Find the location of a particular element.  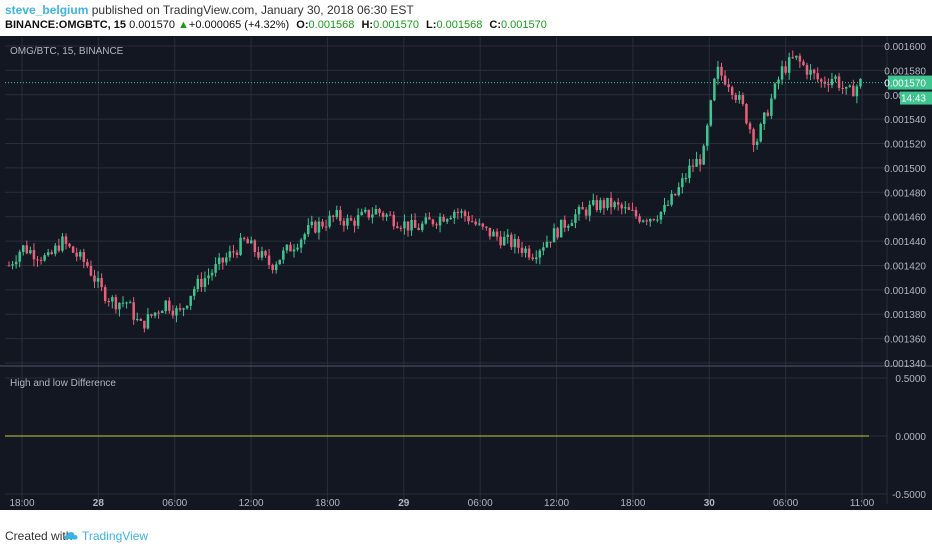

countdown-badge is located at coordinates (916, 98).